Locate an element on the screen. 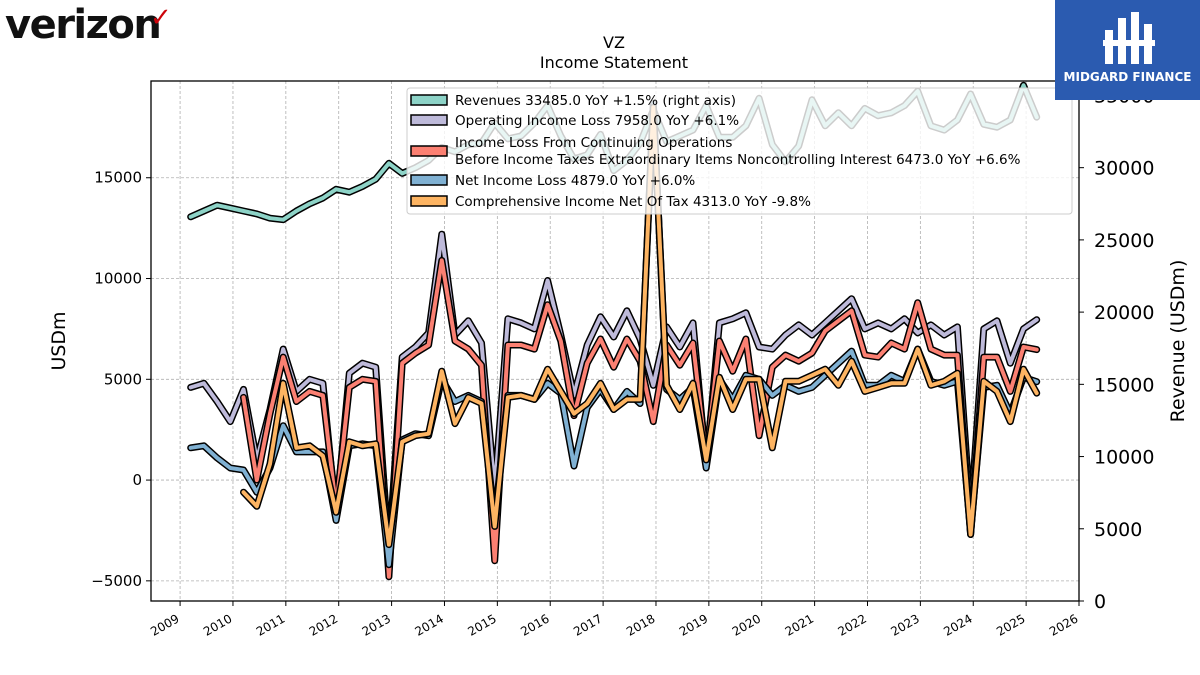 This screenshot has height=675, width=1200. y-tick-label: 5000 is located at coordinates (123, 379).